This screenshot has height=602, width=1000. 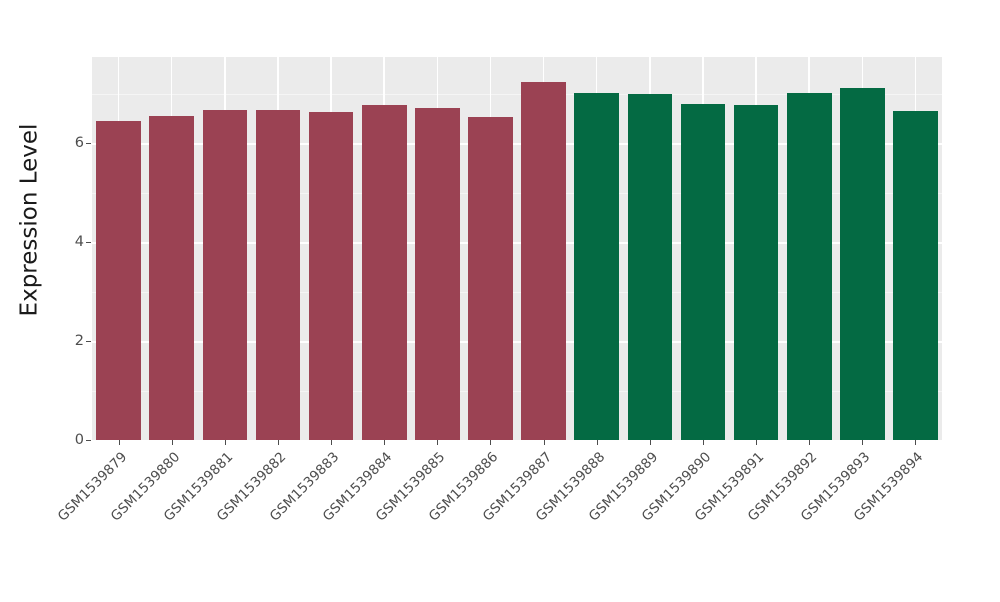 What do you see at coordinates (71, 290) in the screenshot?
I see `y-axis-tick-labels: 0 2 4 6` at bounding box center [71, 290].